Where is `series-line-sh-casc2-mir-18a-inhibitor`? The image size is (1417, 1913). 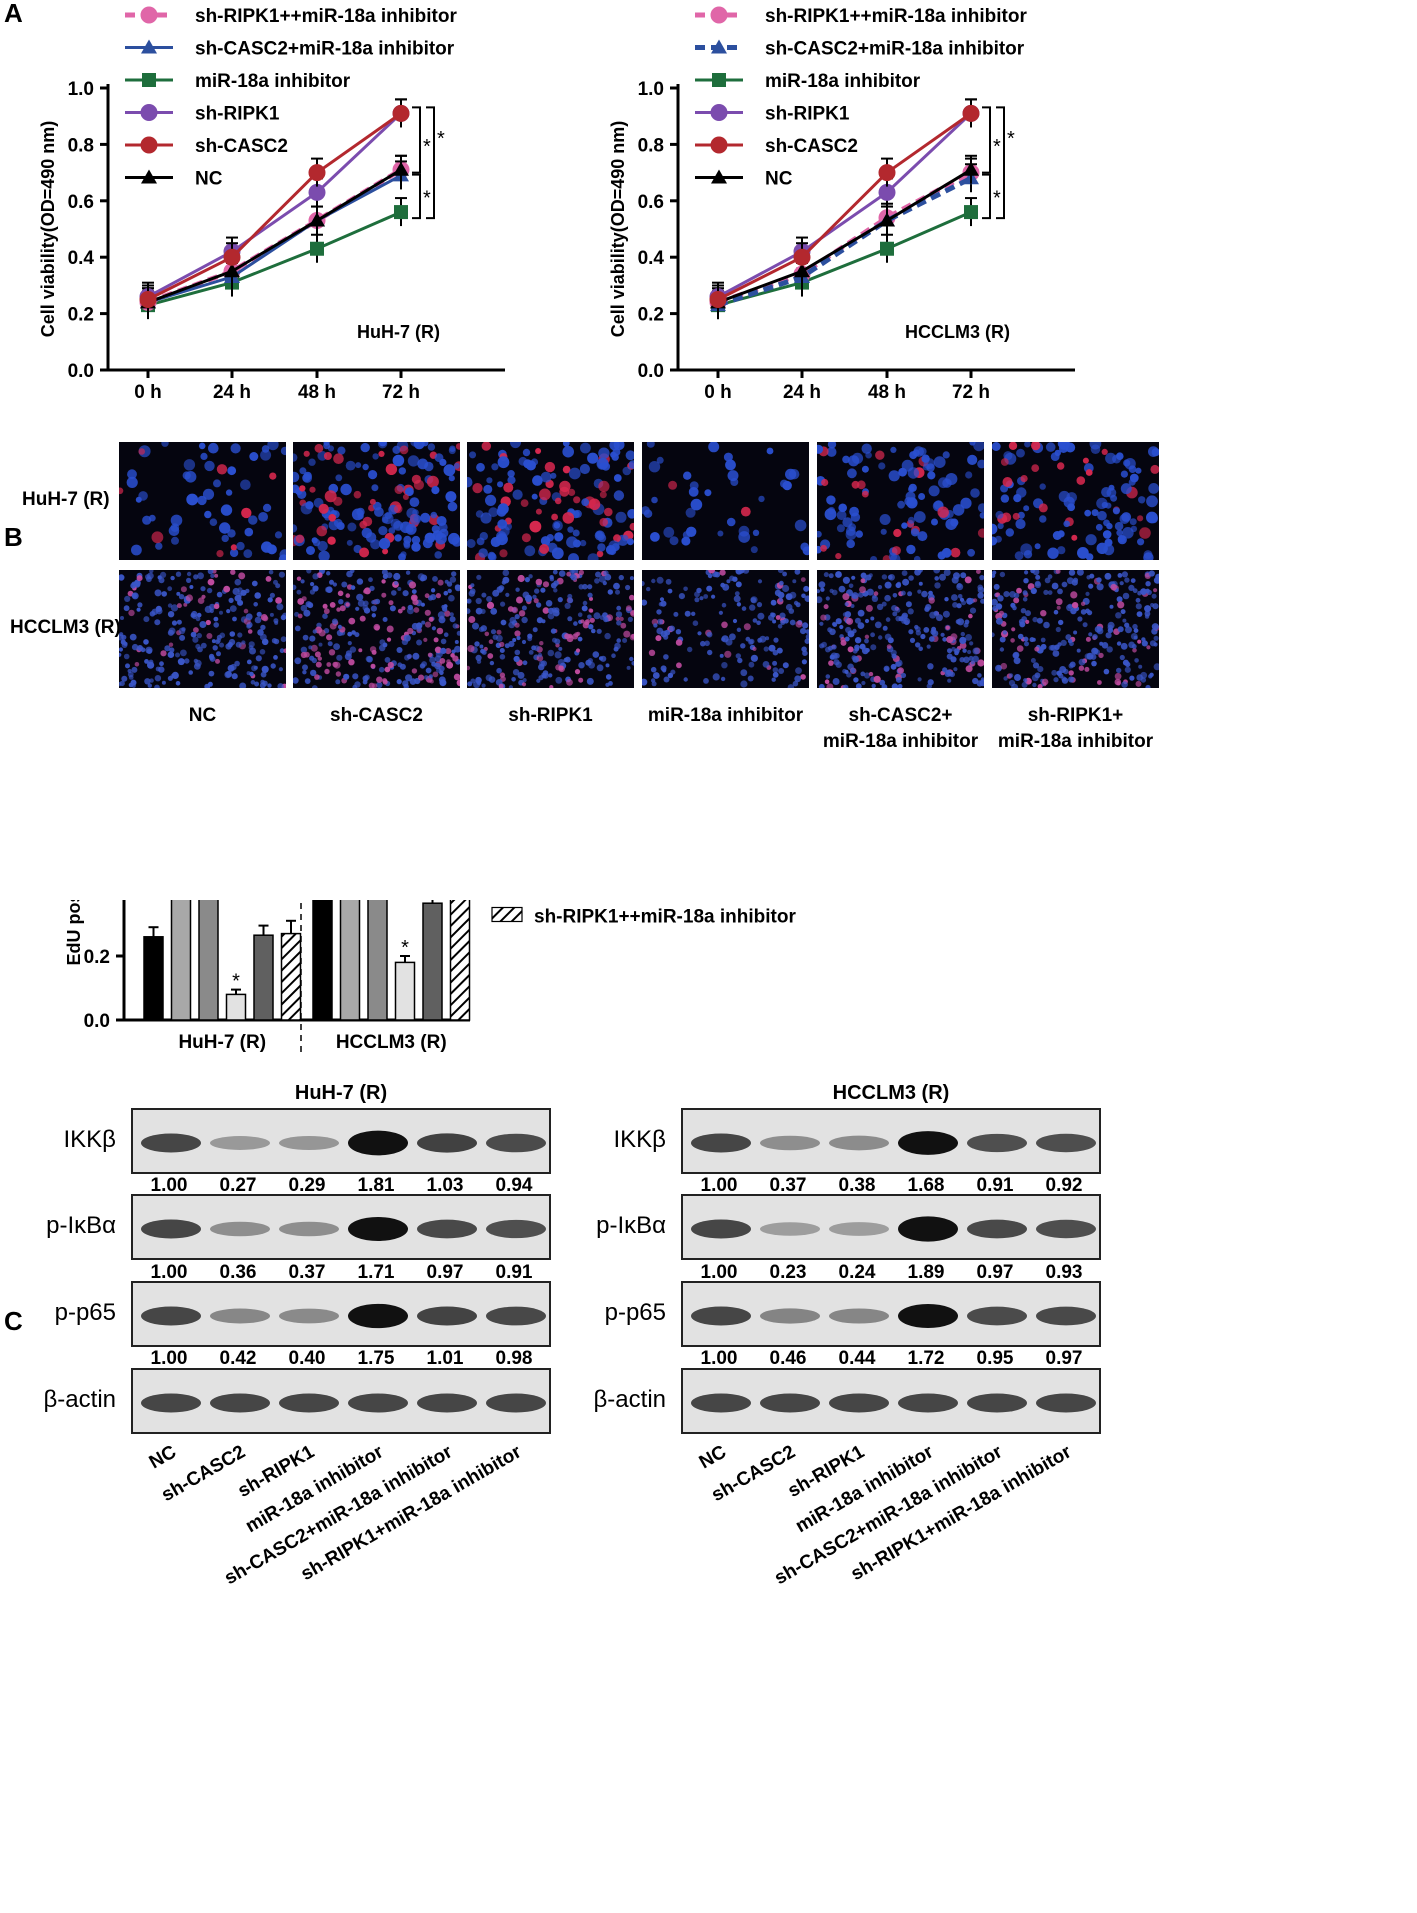
series-line-sh-casc2-mir-18a-inhibitor is located at coordinates (274, 239).